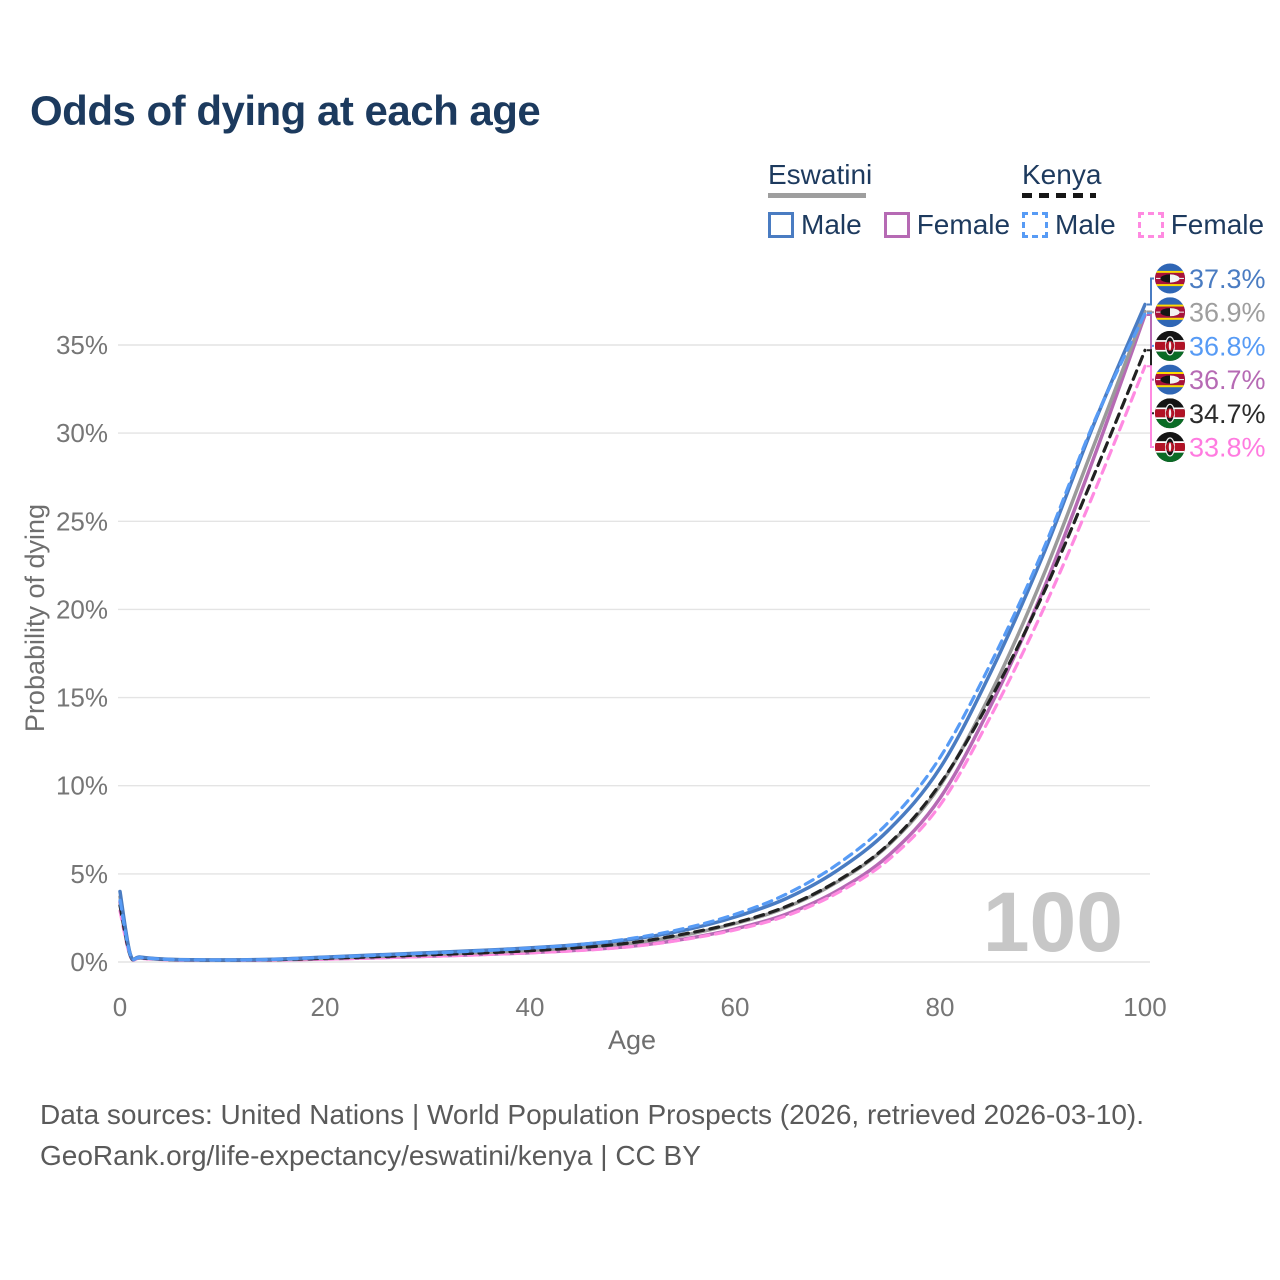 The width and height of the screenshot is (1280, 1280). Describe the element at coordinates (1085, 224) in the screenshot. I see `legend-label-kenya-male: Male` at that location.